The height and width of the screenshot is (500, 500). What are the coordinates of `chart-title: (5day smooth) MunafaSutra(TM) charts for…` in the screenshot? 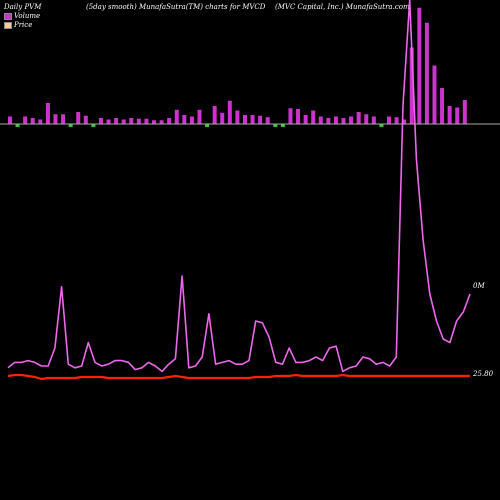 It's located at (176, 7).